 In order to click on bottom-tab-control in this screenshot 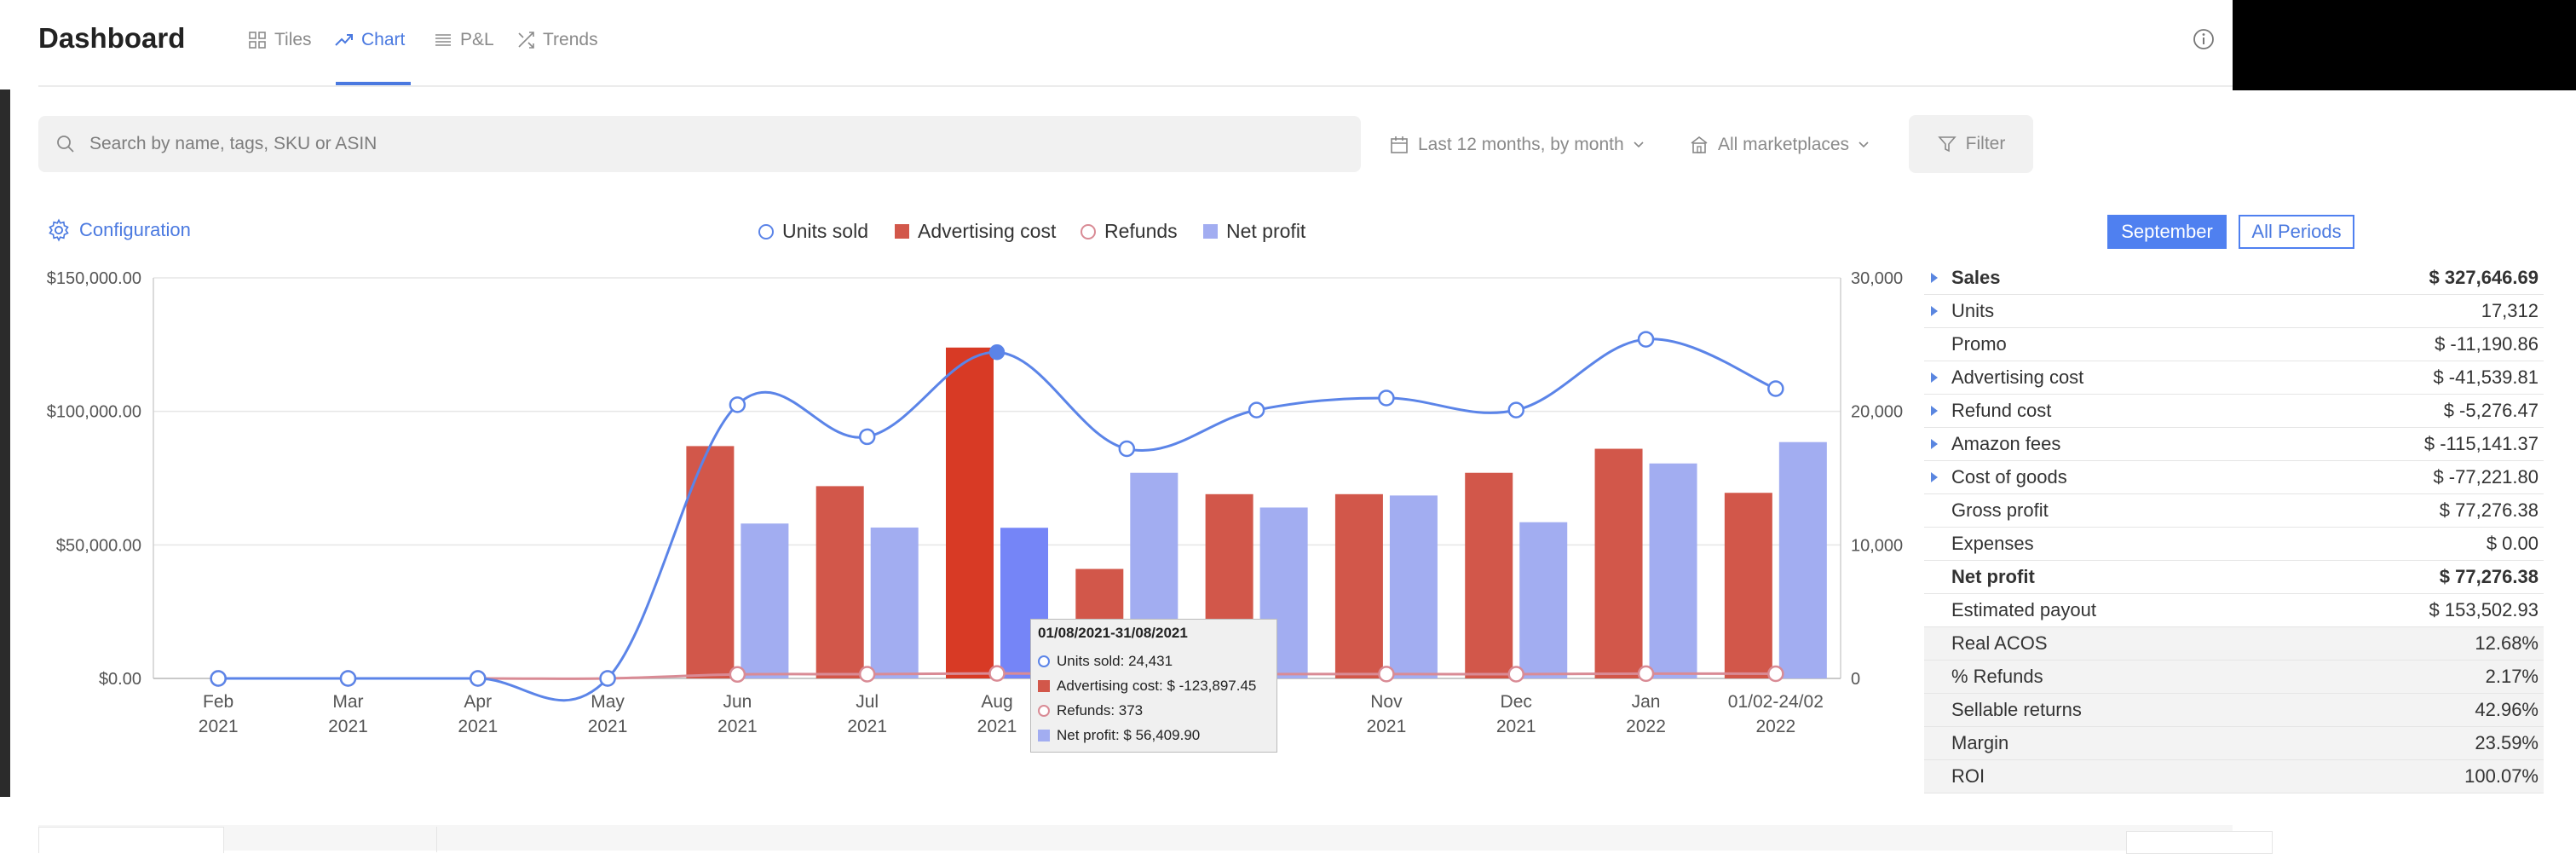, I will do `click(2199, 842)`.